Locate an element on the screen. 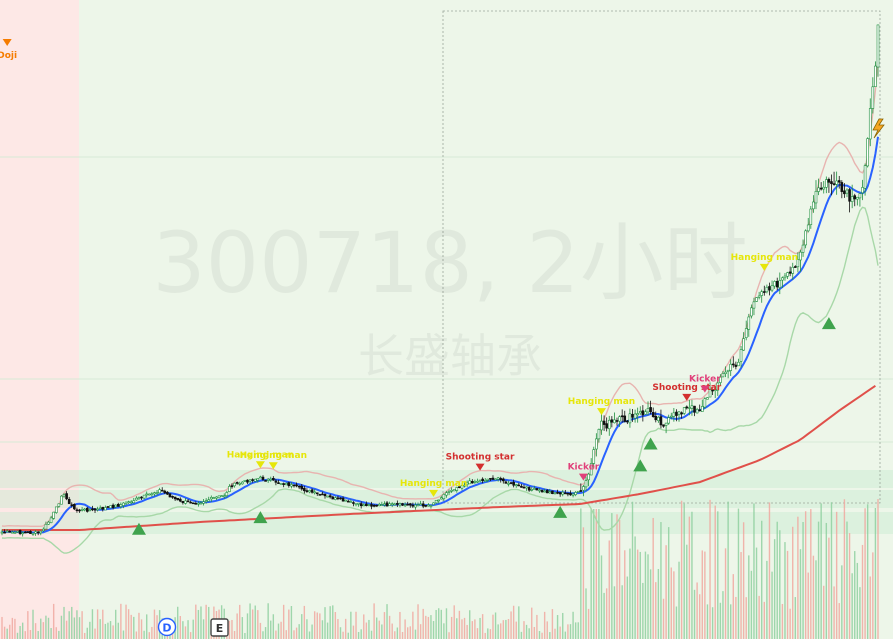  earnings-marker: E is located at coordinates (219, 627).